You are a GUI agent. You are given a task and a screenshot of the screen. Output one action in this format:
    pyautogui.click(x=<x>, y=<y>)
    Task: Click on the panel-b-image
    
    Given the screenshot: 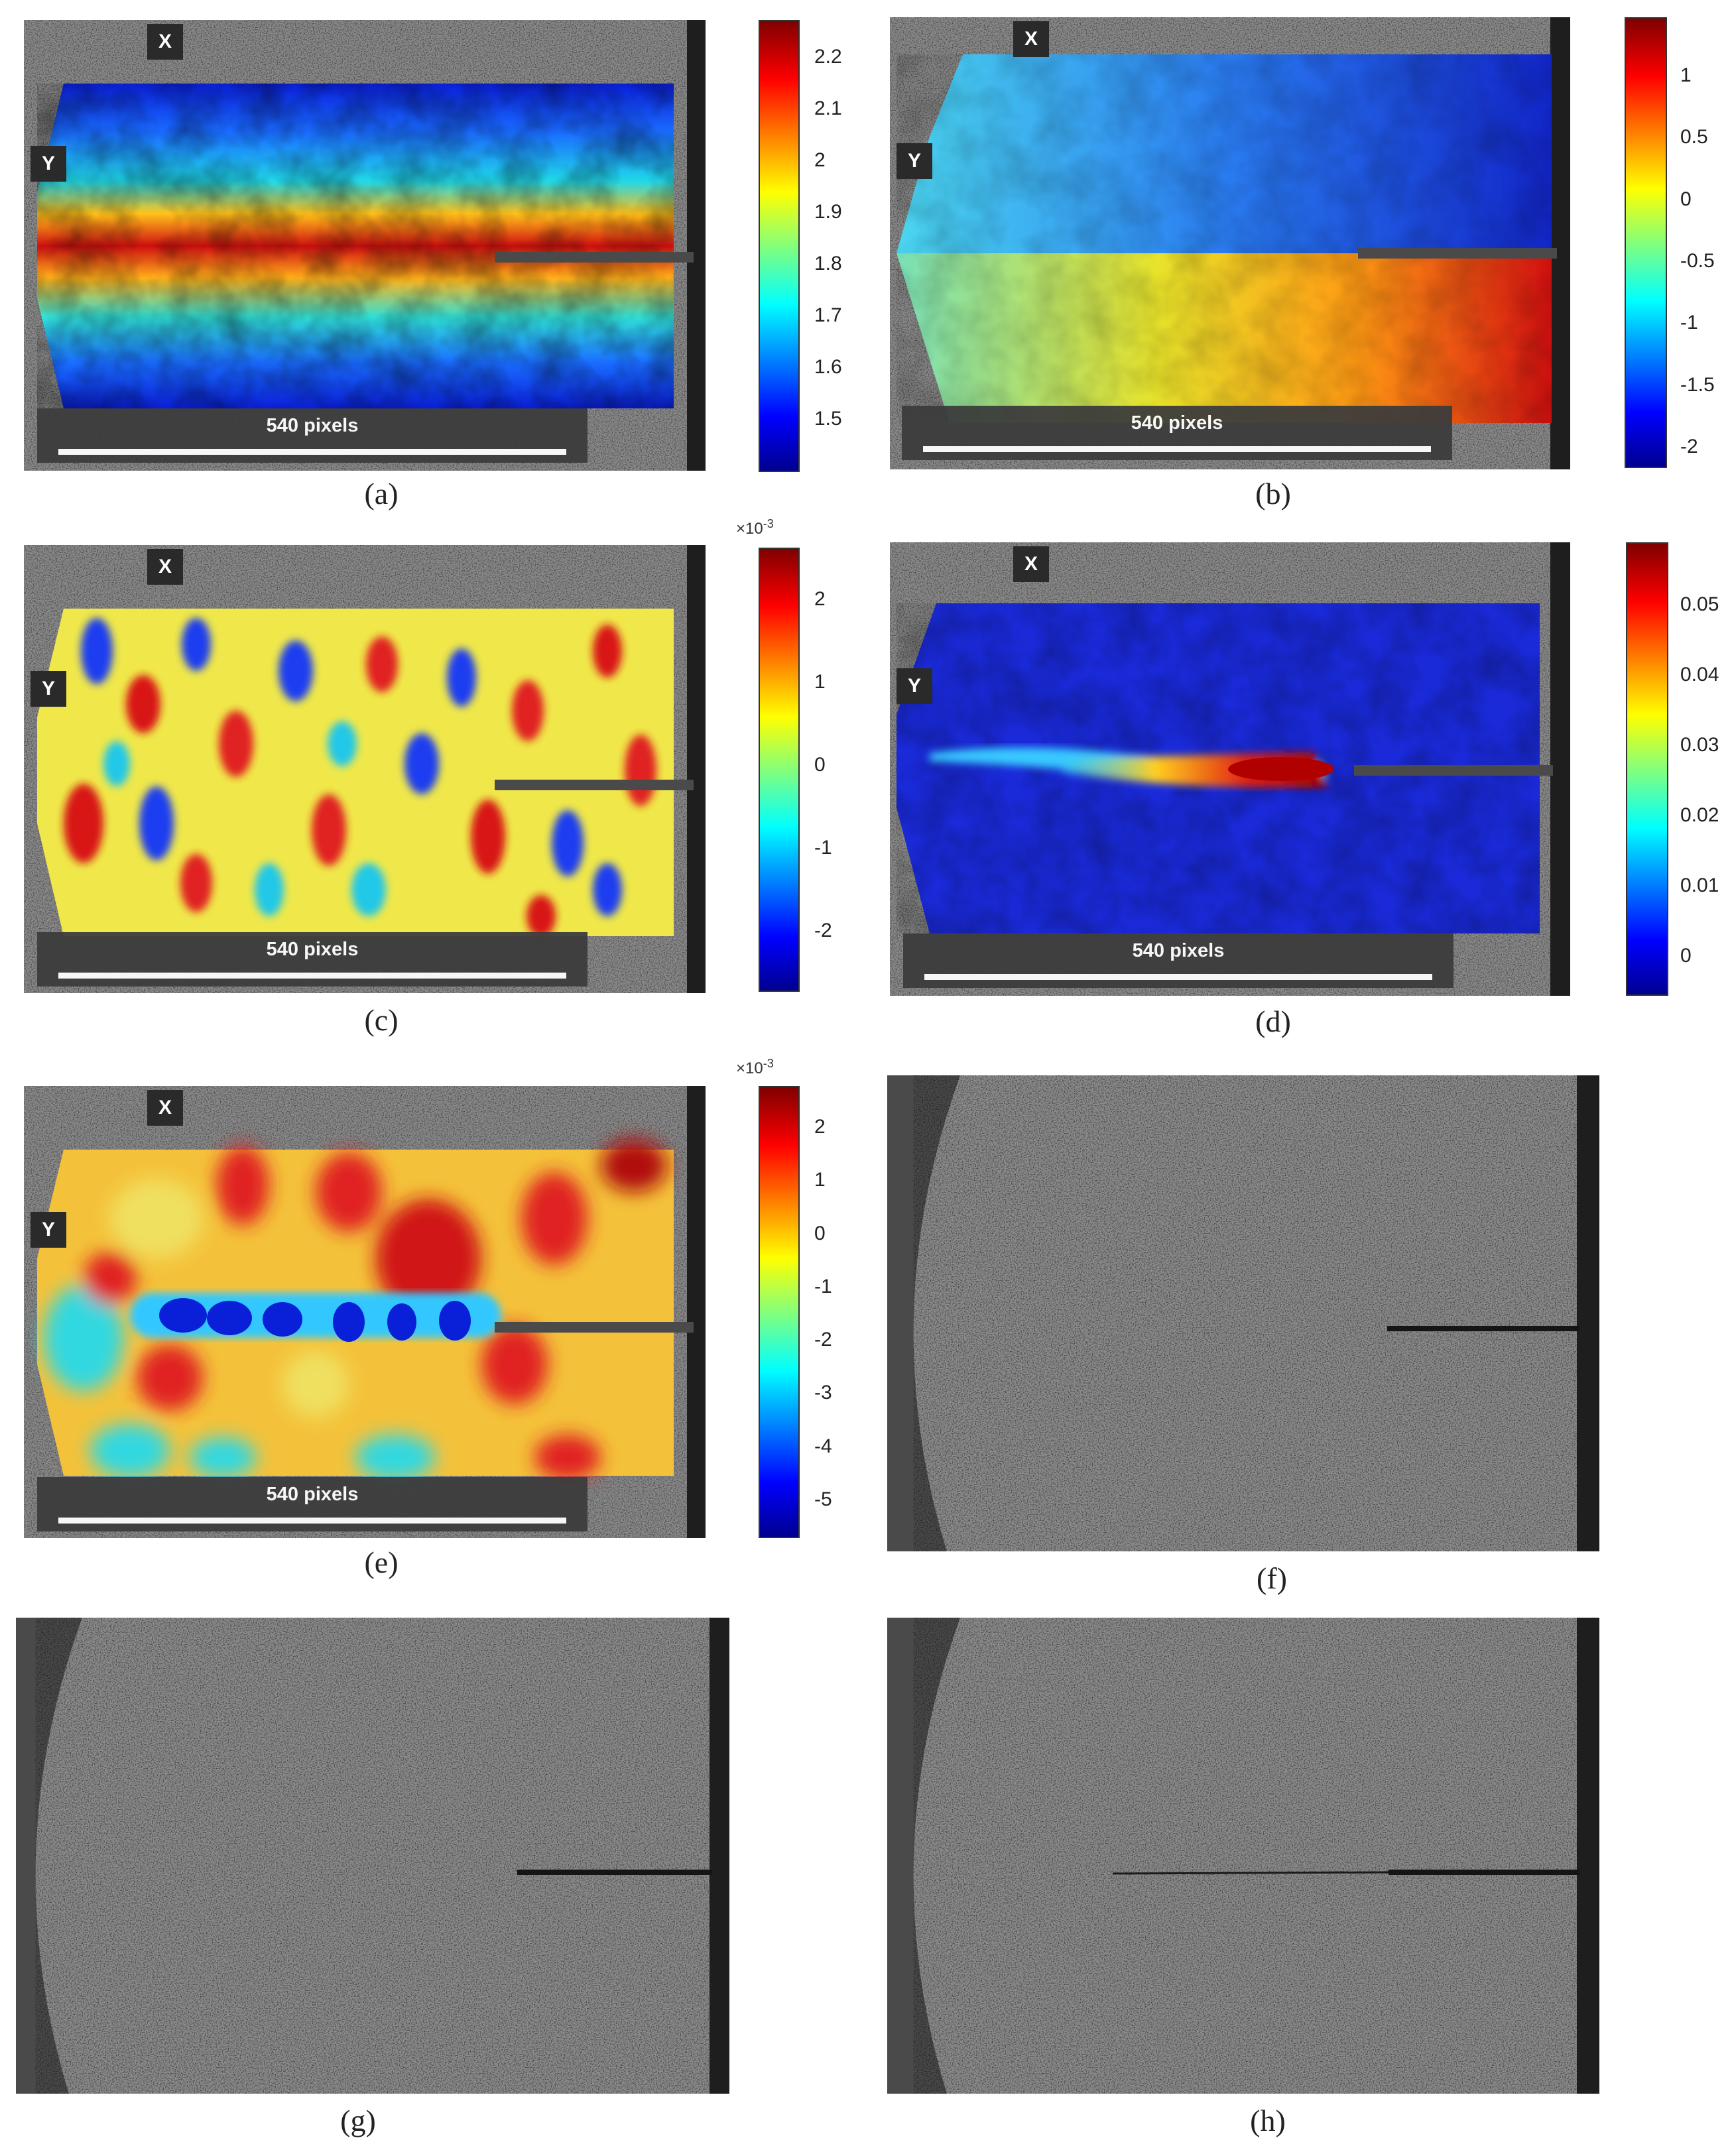 What is the action you would take?
    pyautogui.click(x=1230, y=243)
    